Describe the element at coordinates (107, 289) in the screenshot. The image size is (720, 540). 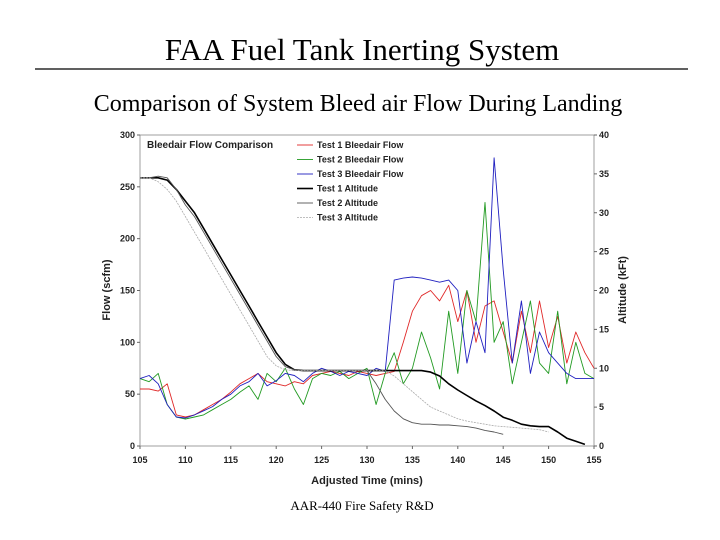
I see `y-axis-label: Flow (scfm)` at that location.